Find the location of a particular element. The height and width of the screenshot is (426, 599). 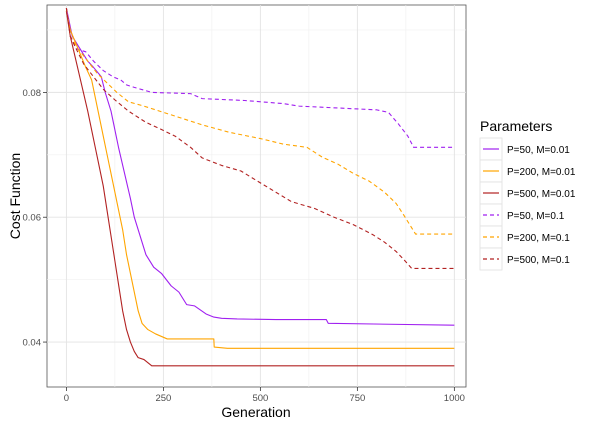

legend-entry-label: P=500, M=0.01 is located at coordinates (541, 194).